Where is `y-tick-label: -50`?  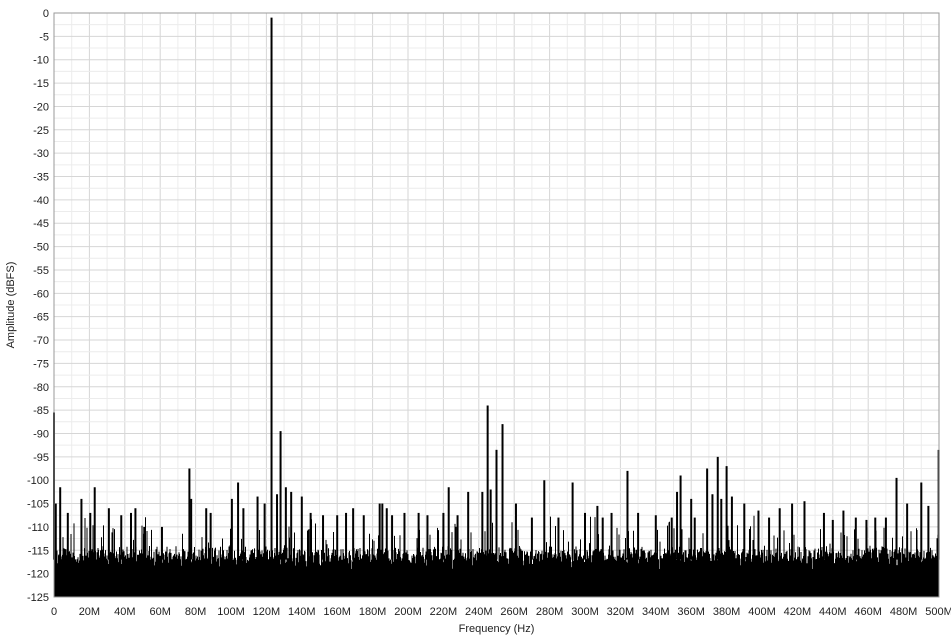
y-tick-label: -50 is located at coordinates (41, 248).